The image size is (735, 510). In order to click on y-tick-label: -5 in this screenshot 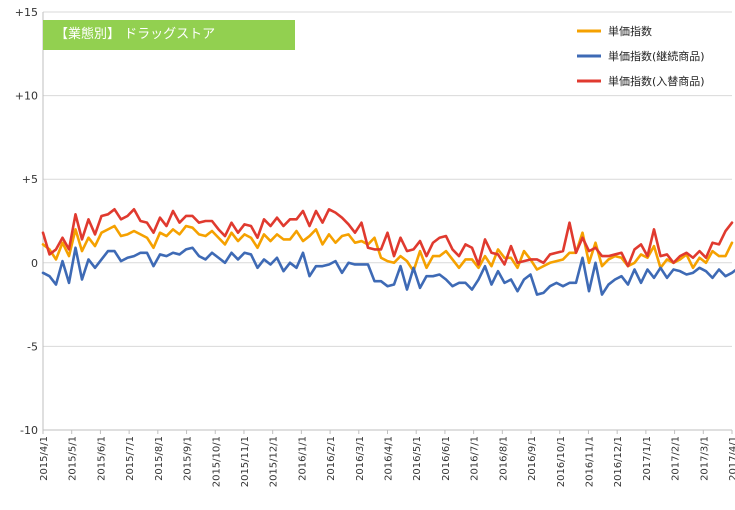, I will do `click(32, 346)`.